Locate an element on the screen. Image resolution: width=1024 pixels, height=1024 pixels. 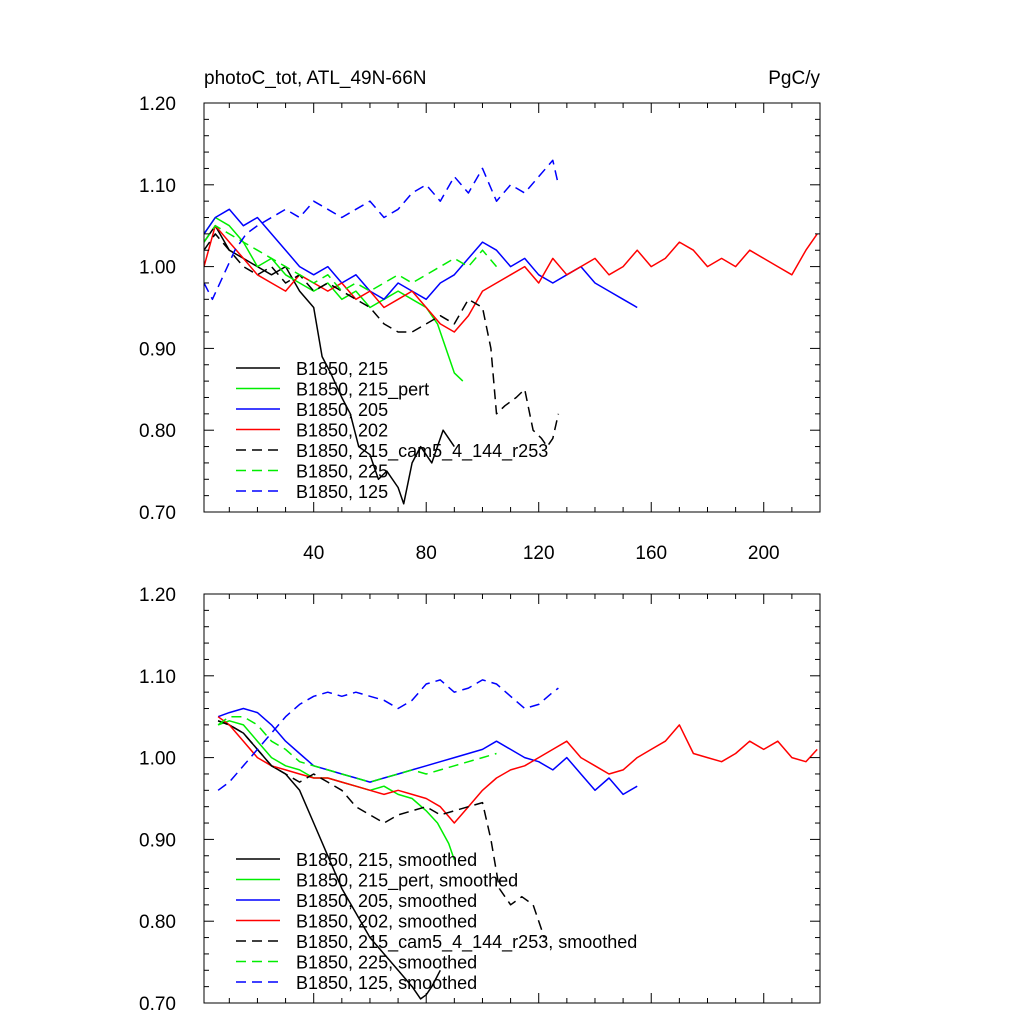
legend-label: B1850, 125, smoothed is located at coordinates (386, 983).